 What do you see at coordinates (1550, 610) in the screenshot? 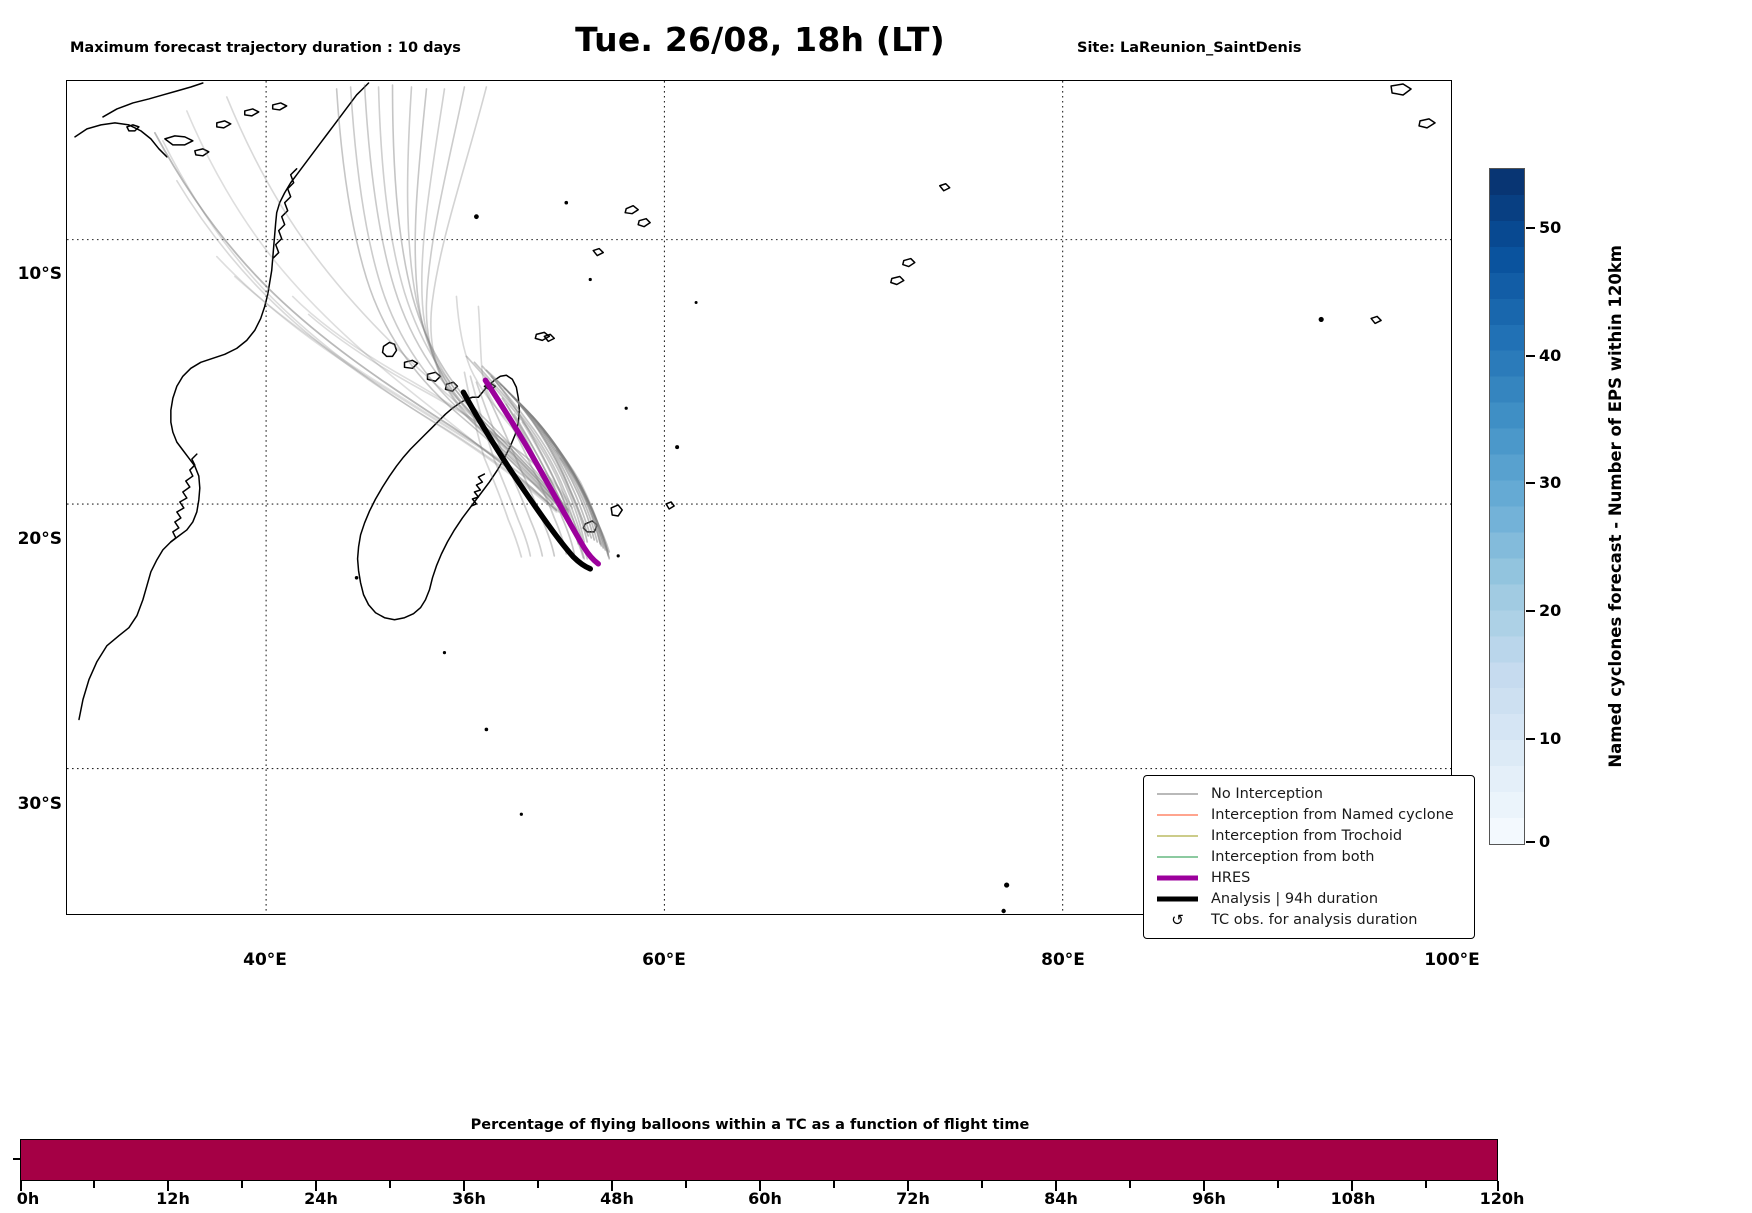
I see `colorbar-ticklabel-20: 20` at bounding box center [1550, 610].